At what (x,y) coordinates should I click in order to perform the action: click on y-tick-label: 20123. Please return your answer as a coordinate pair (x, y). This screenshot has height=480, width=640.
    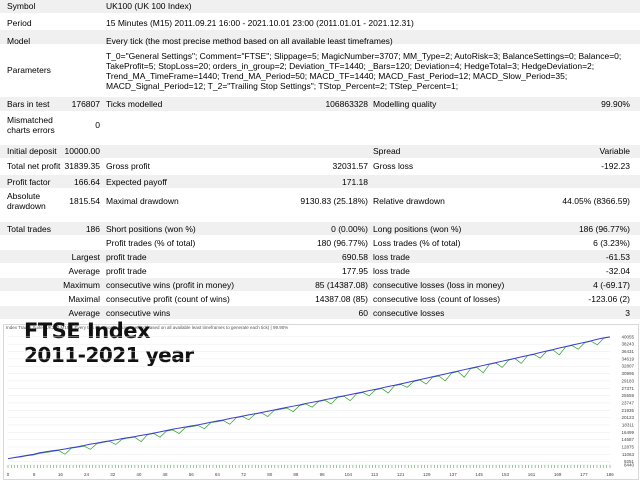
    Looking at the image, I should click on (627, 417).